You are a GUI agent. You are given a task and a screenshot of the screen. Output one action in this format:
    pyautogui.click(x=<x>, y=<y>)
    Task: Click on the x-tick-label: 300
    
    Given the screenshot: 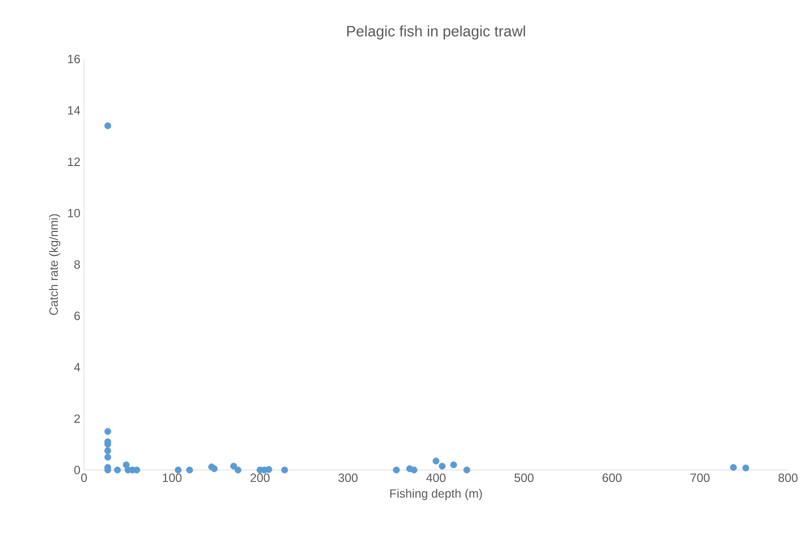 What is the action you would take?
    pyautogui.click(x=348, y=478)
    